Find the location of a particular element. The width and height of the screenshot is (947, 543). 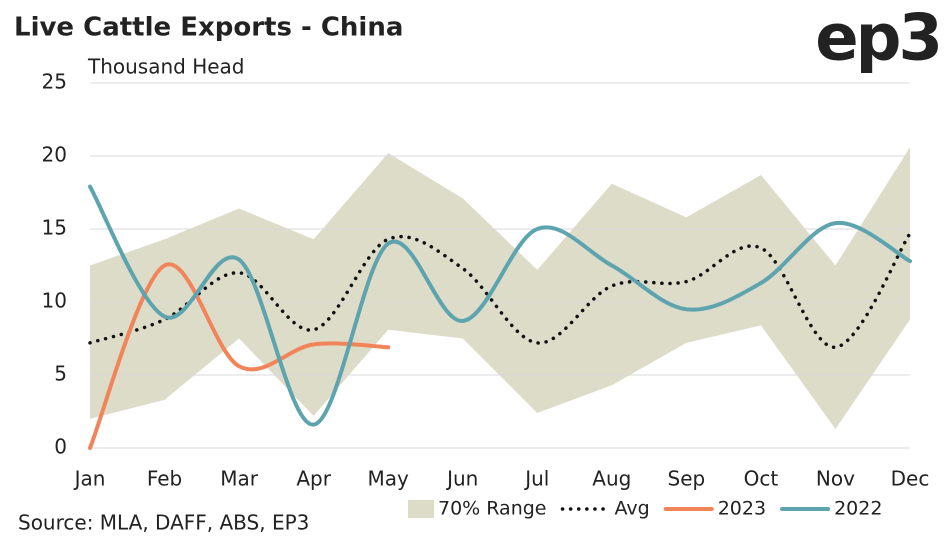

x-tick-label: May is located at coordinates (389, 479).